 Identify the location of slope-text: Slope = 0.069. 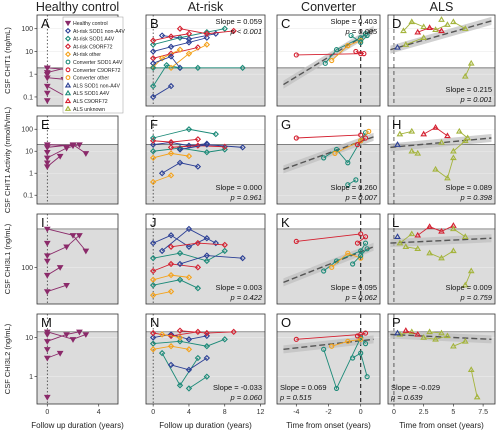
(303, 387).